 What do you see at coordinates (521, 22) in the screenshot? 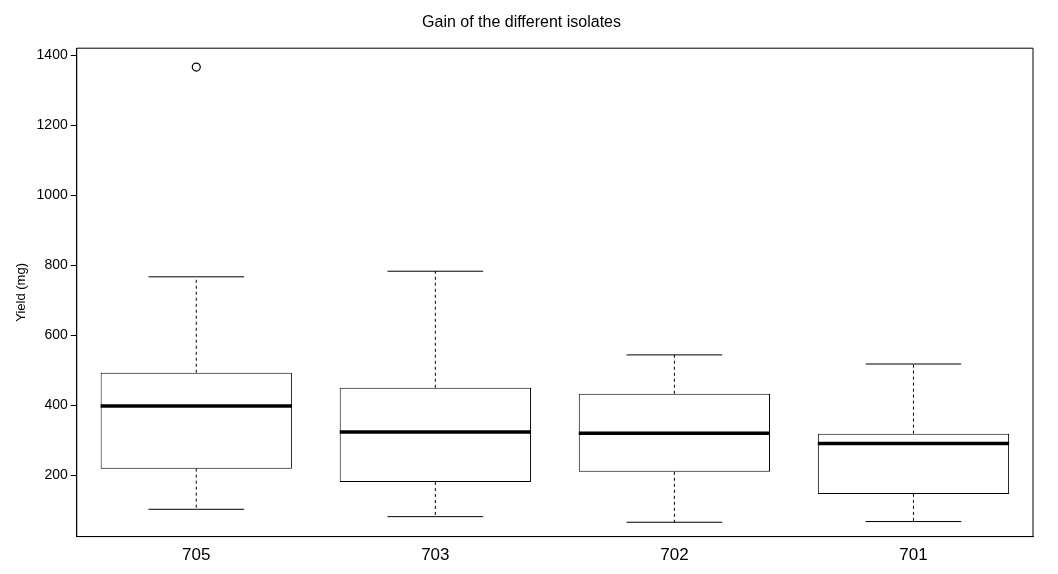
I see `chart-title: Gain of the different isolates` at bounding box center [521, 22].